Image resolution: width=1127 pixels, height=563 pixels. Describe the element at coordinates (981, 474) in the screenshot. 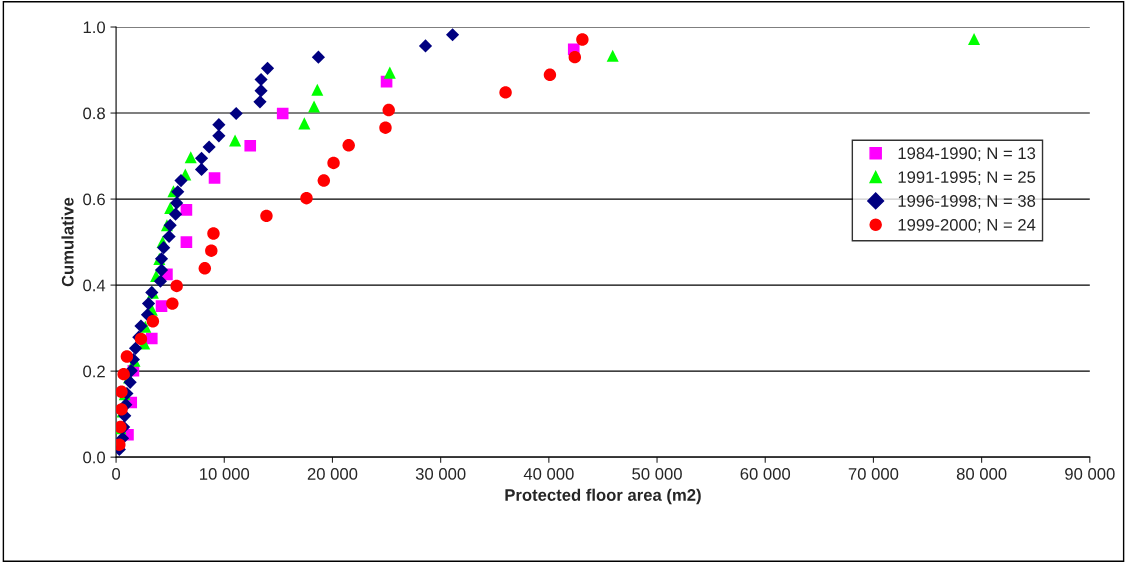

I see `x-tick-label: 80 000` at that location.